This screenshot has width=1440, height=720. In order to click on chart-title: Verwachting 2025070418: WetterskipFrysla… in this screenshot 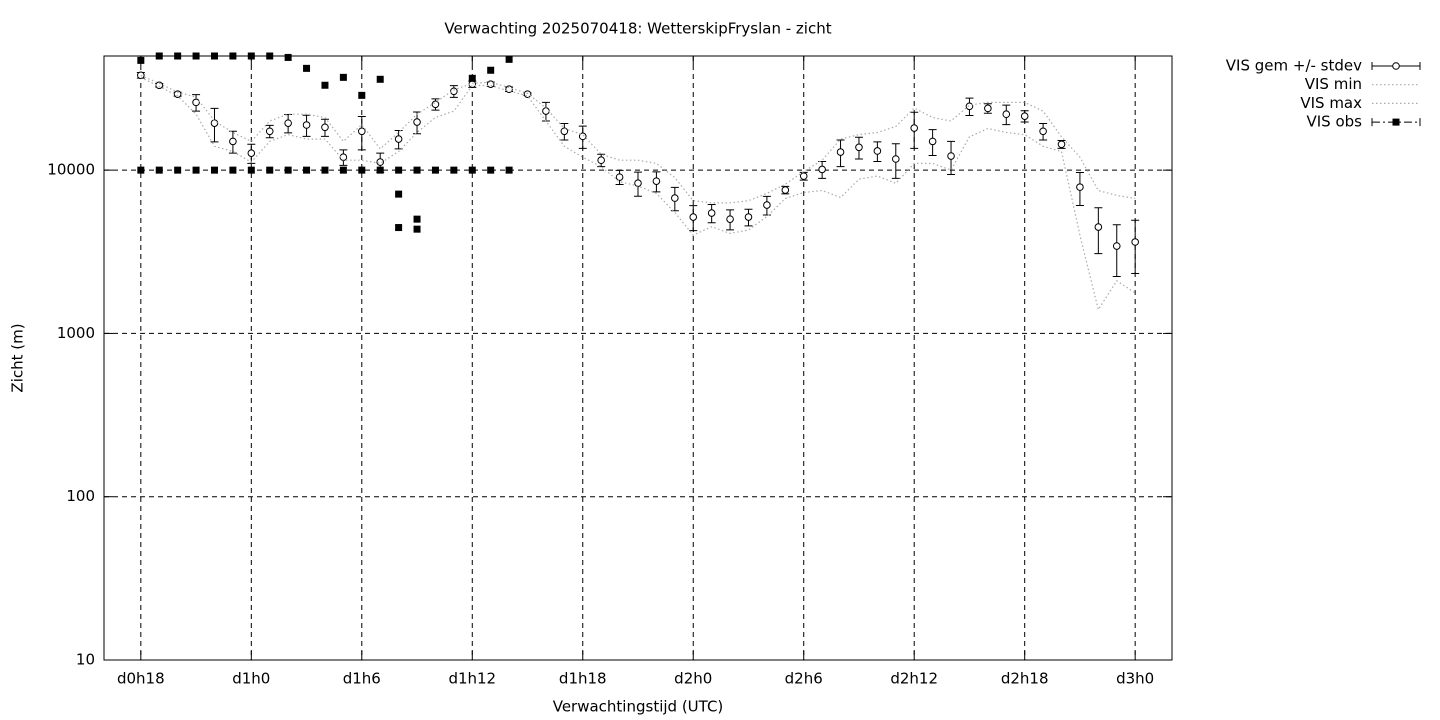, I will do `click(637, 29)`.